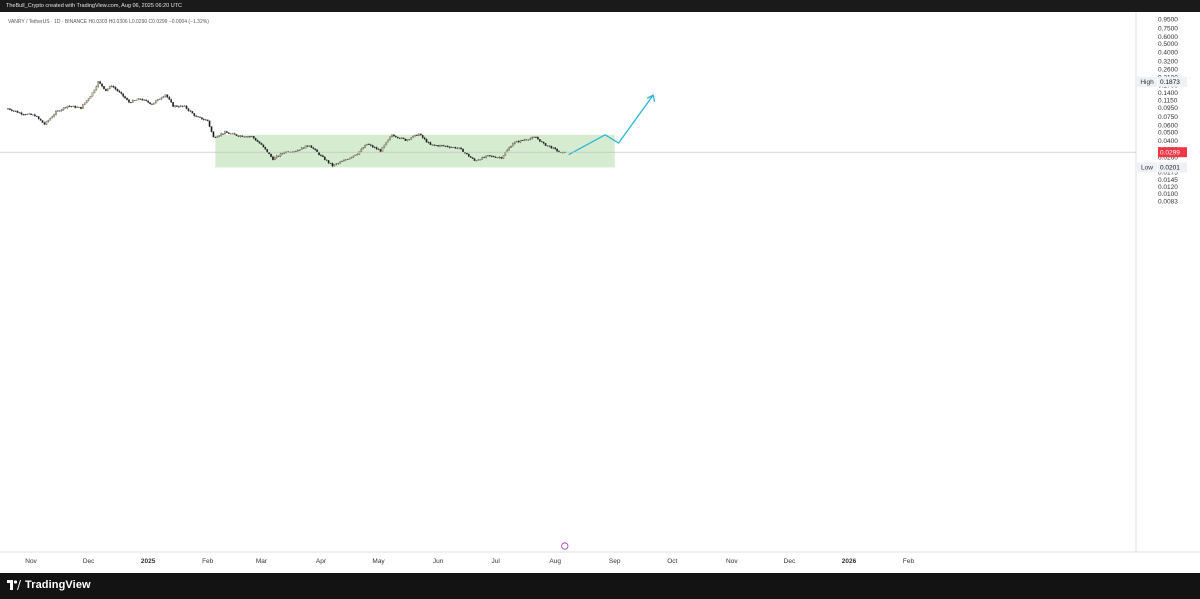  I want to click on high-marker-value: 0.1873, so click(1170, 82).